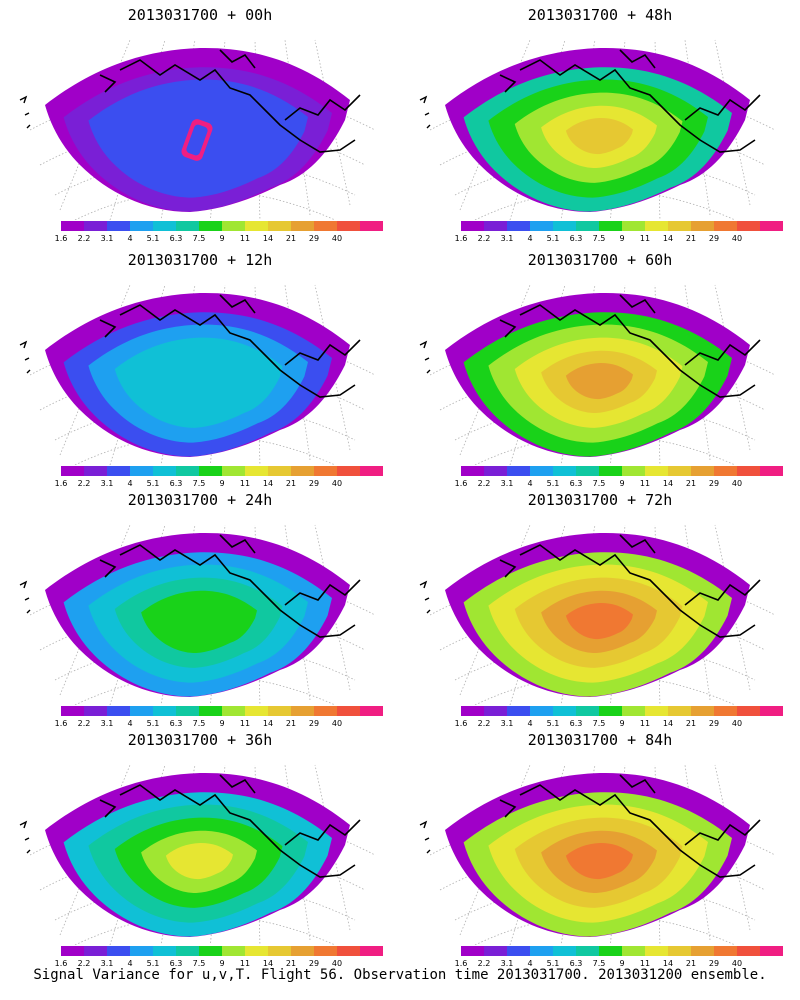  Describe the element at coordinates (597, 614) in the screenshot. I see `variance-map` at that location.